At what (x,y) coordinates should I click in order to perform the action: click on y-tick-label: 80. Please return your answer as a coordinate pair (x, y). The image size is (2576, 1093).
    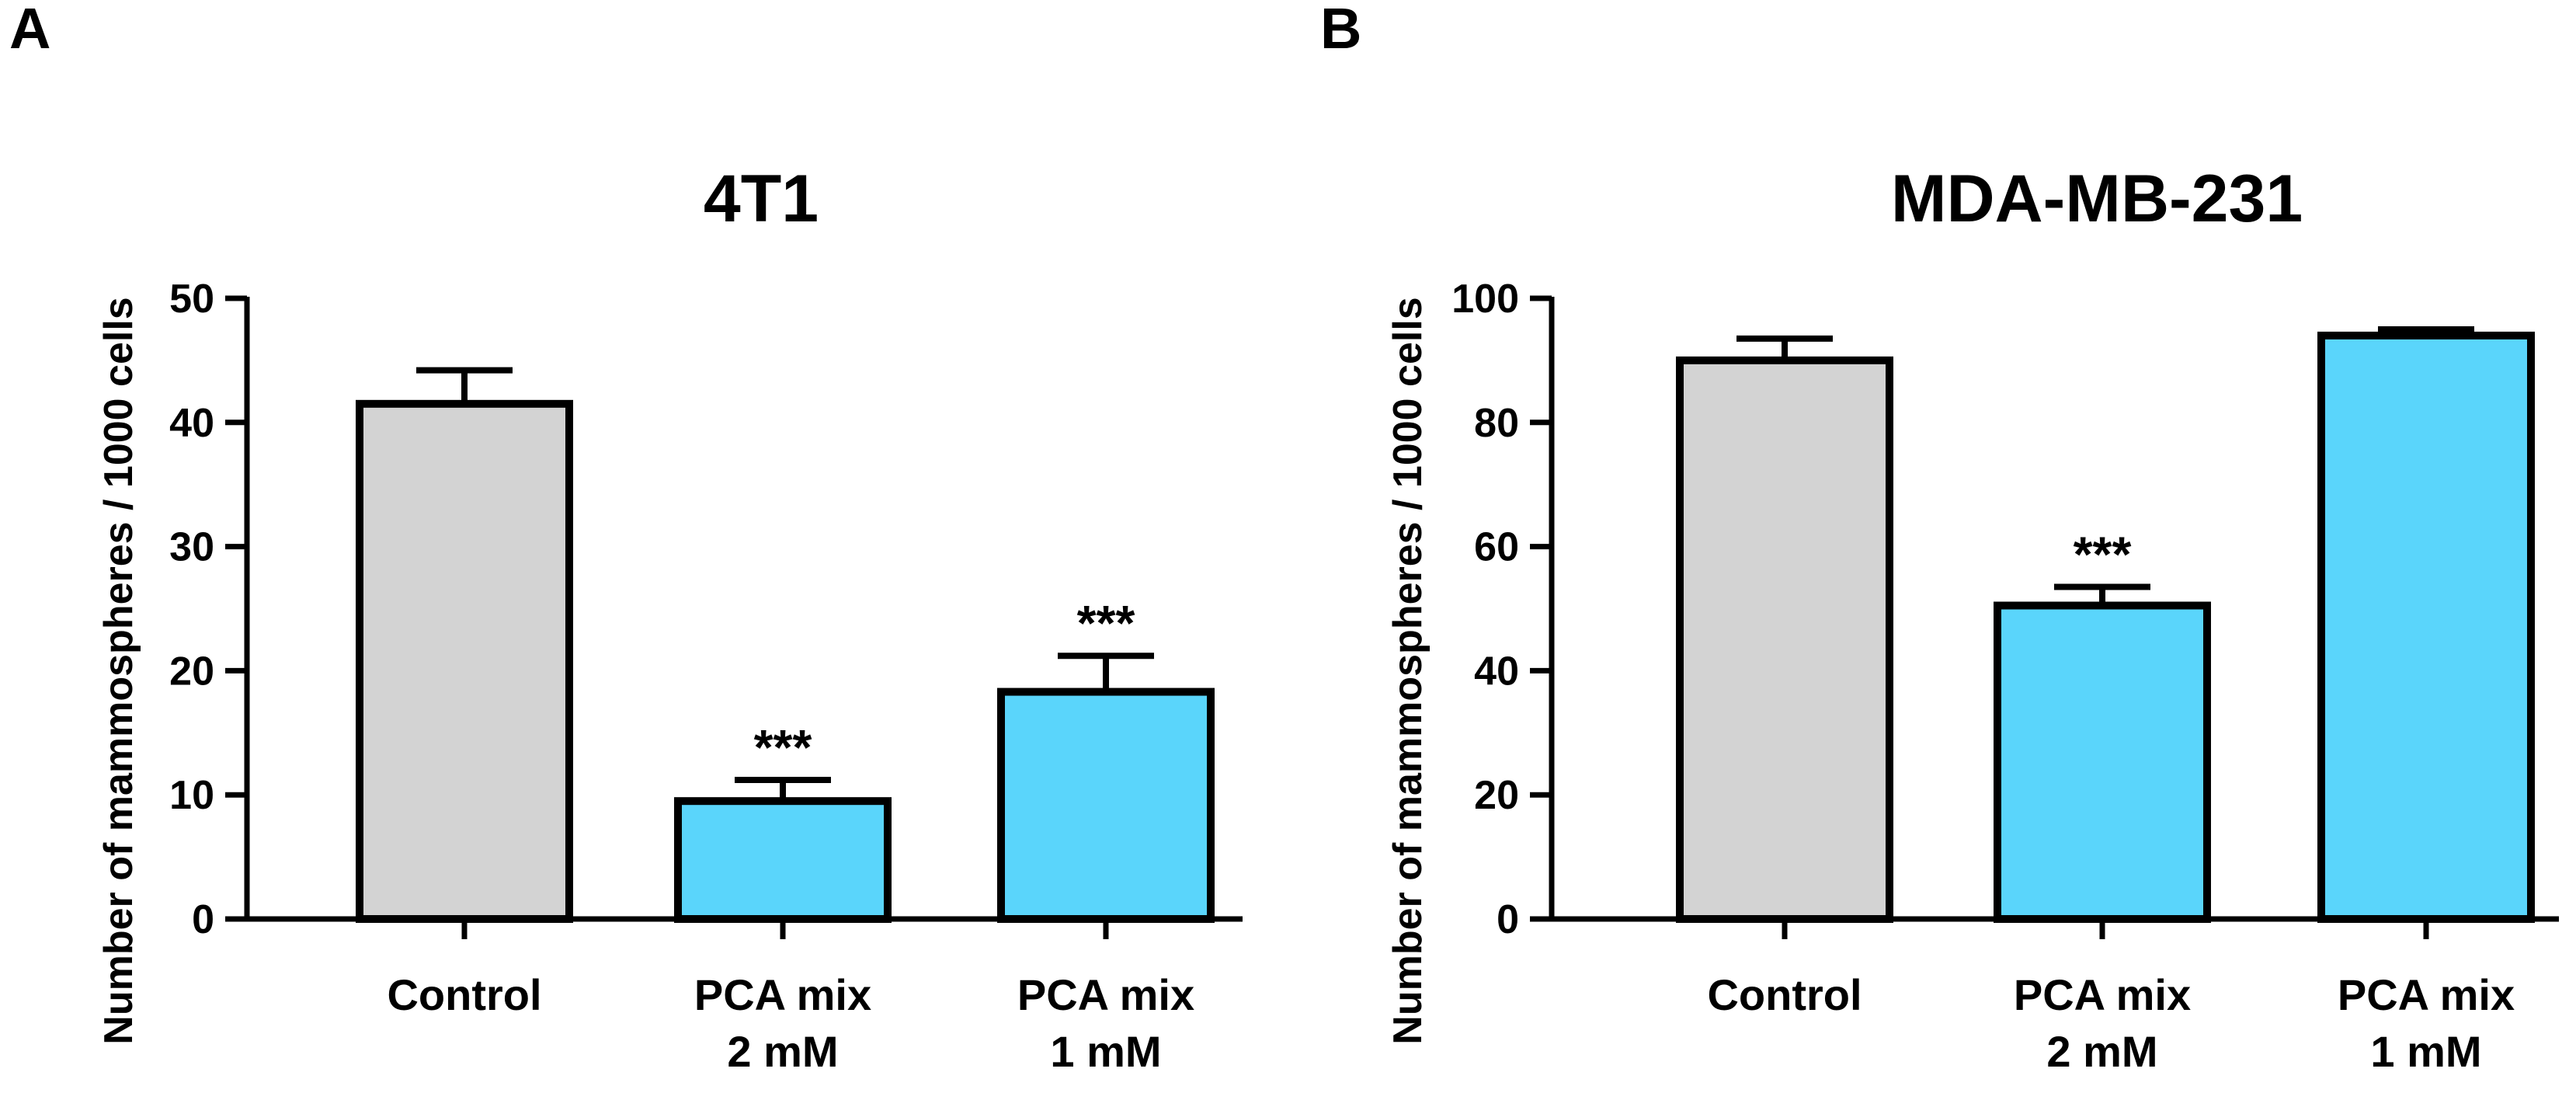
    Looking at the image, I should click on (1496, 423).